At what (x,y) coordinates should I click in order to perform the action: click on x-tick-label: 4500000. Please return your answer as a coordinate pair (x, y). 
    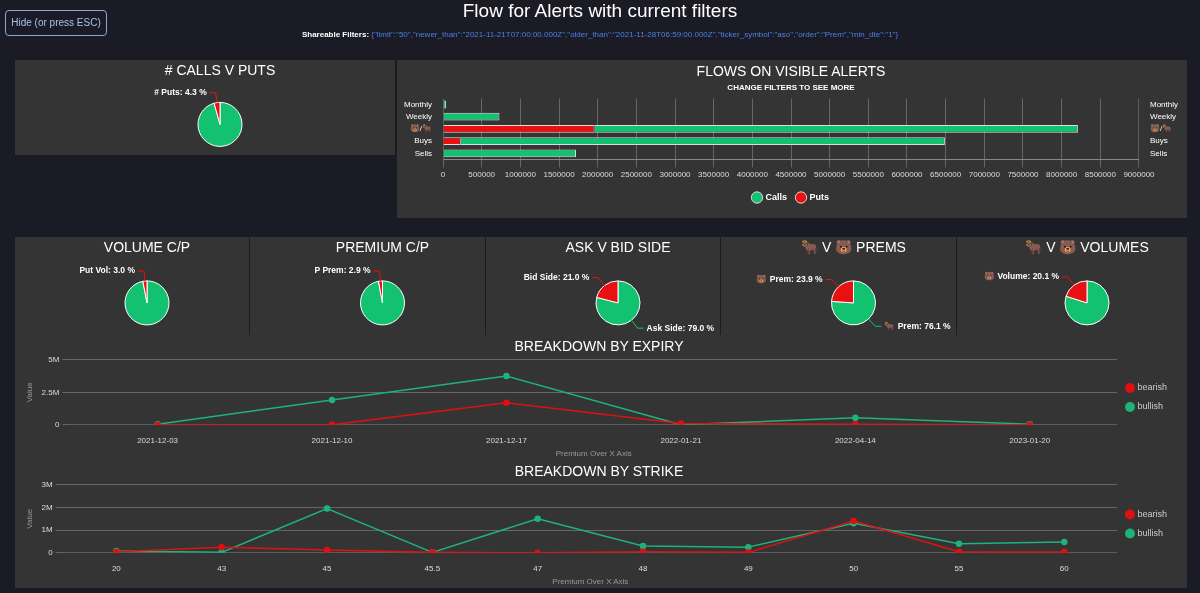
    Looking at the image, I should click on (791, 175).